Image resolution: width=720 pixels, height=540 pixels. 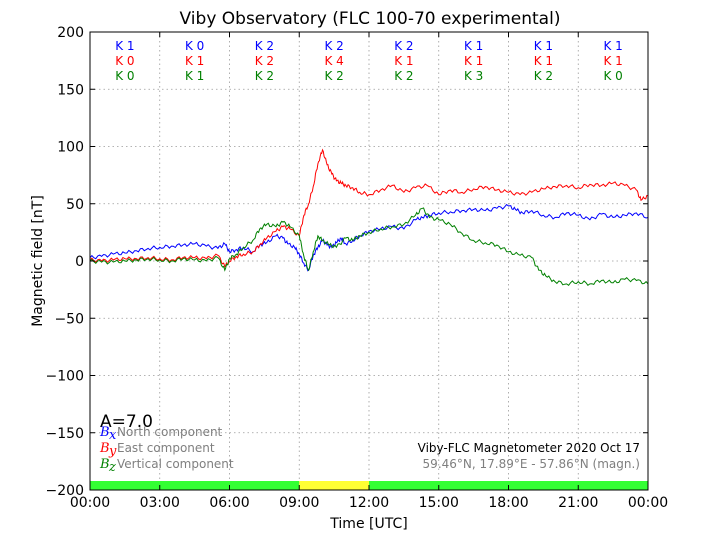 What do you see at coordinates (69, 319) in the screenshot?
I see `y-tick-label: −50` at bounding box center [69, 319].